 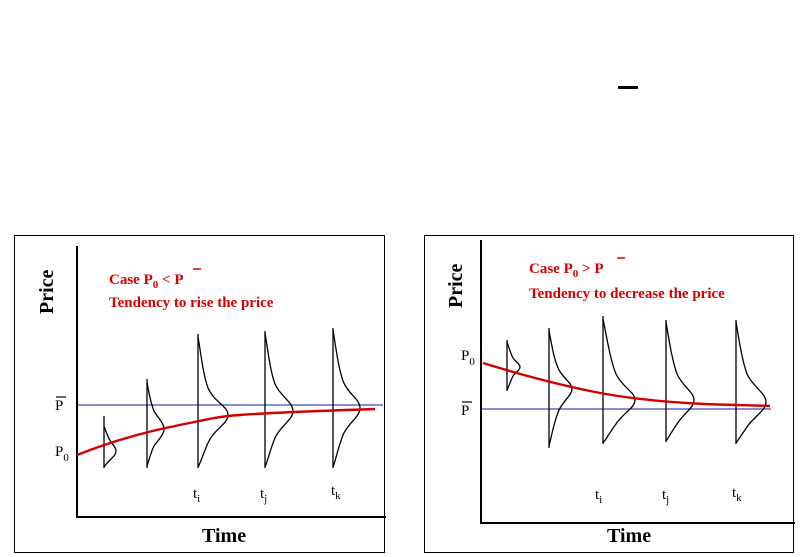 What do you see at coordinates (191, 303) in the screenshot?
I see `tendency-label: Tendency to rise the price` at bounding box center [191, 303].